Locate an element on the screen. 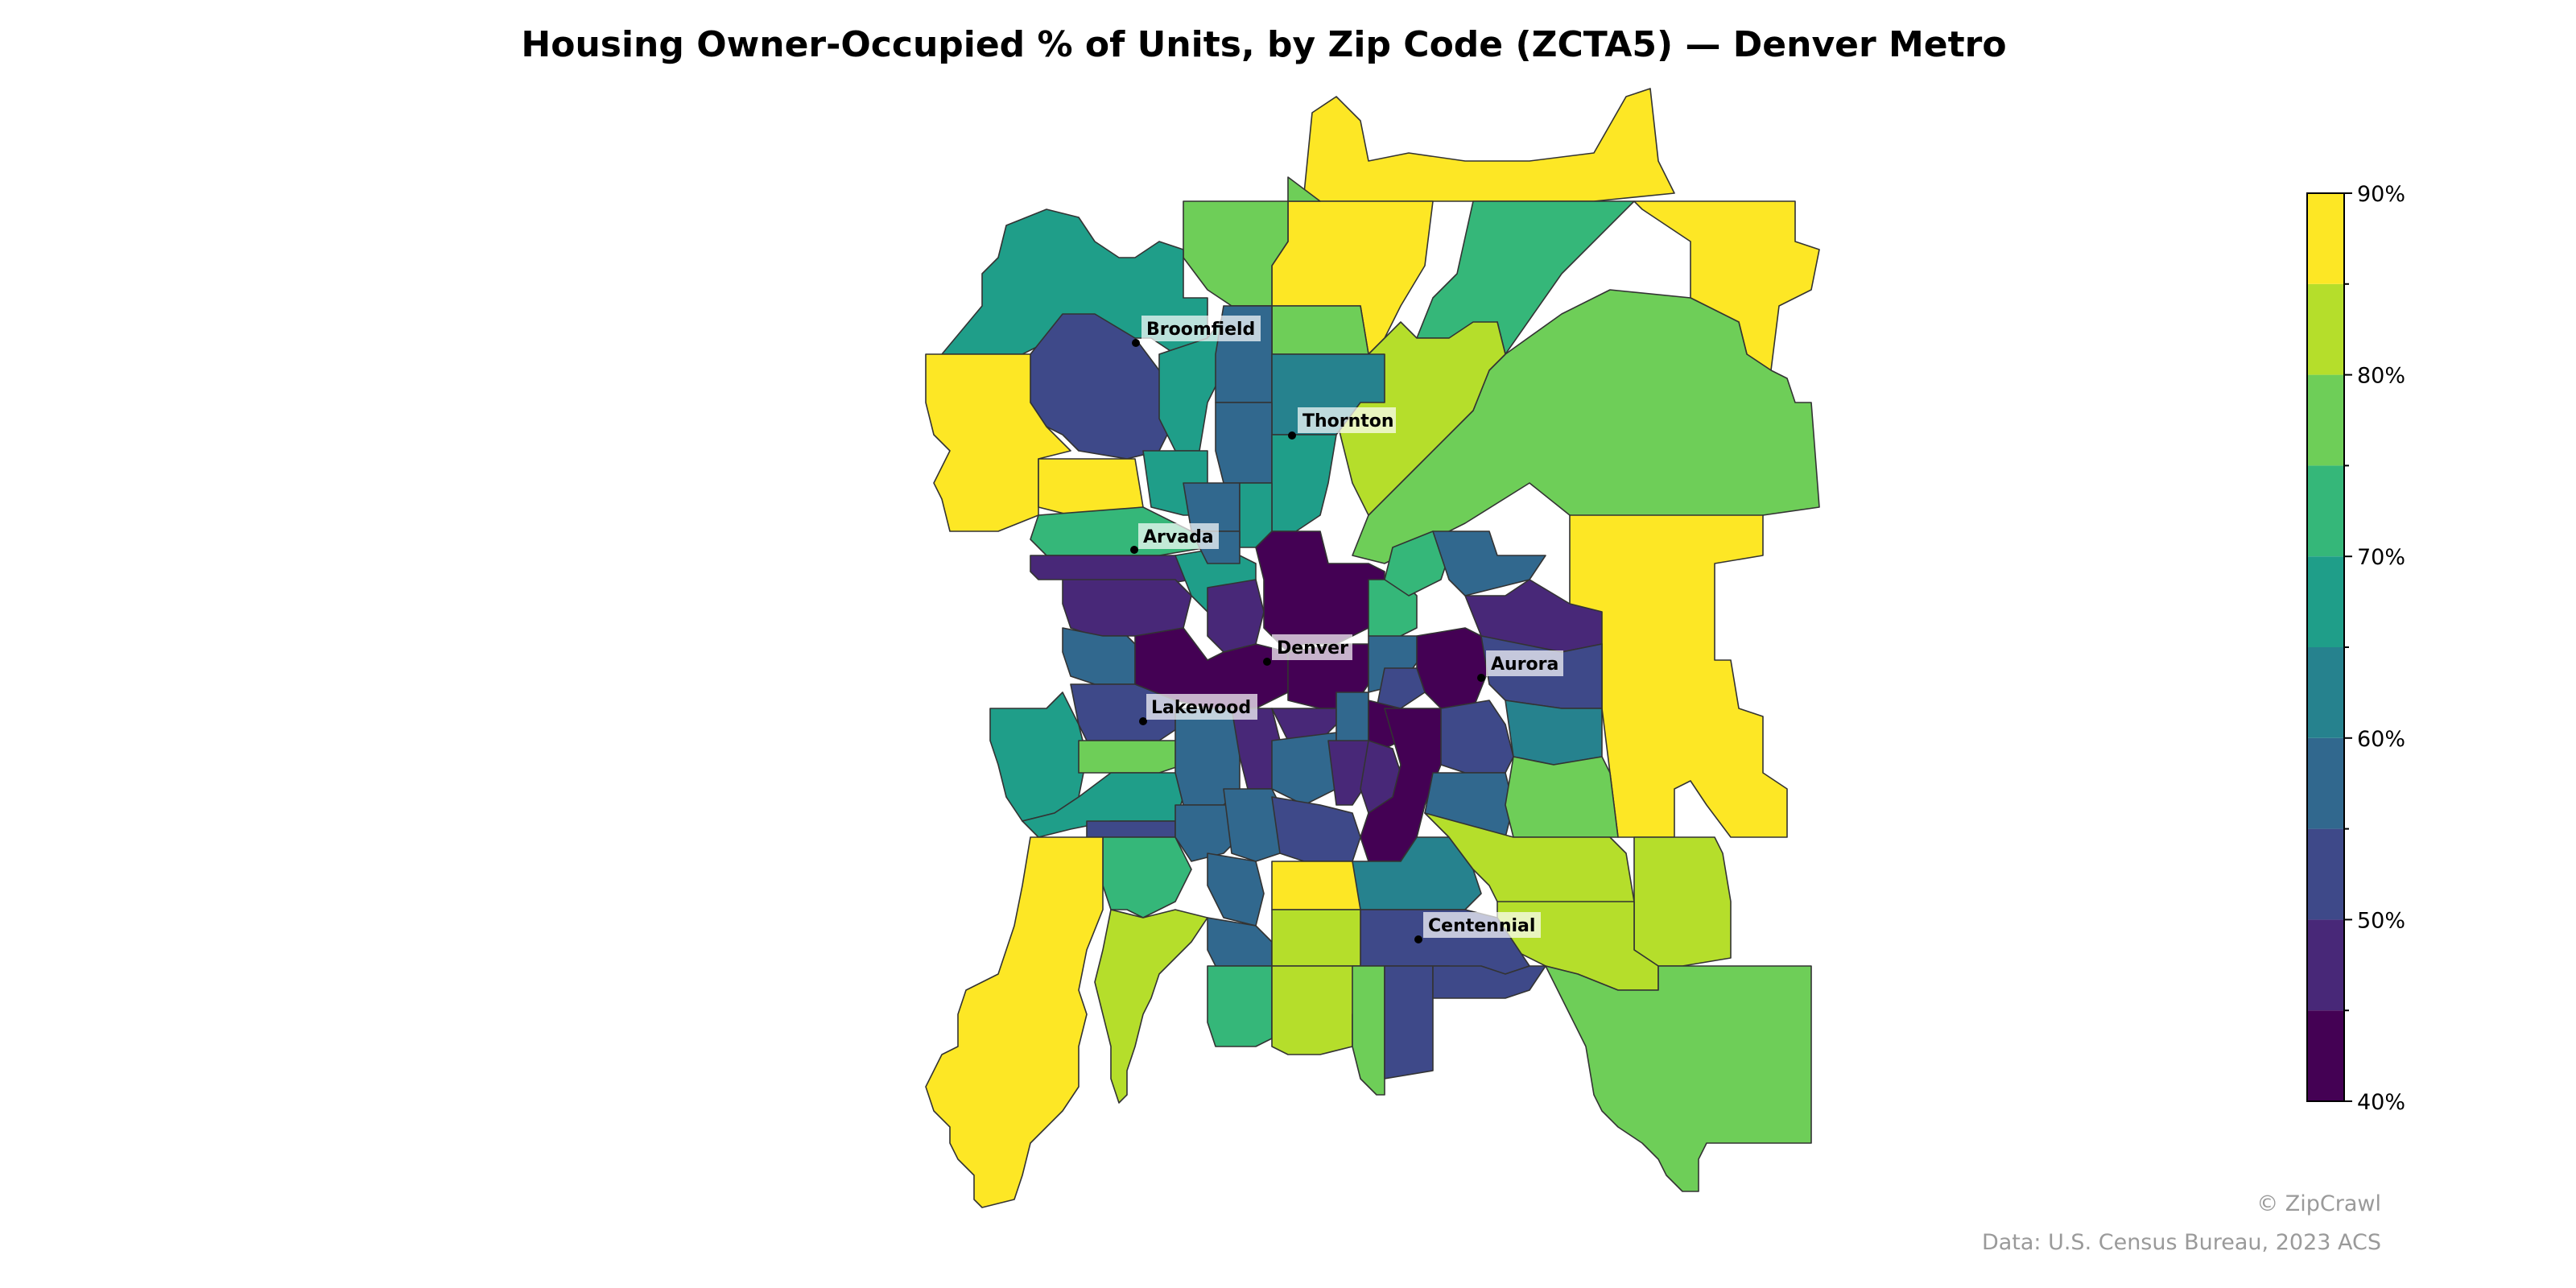  city-marker-lakewood: Lakewood is located at coordinates (1198, 709).